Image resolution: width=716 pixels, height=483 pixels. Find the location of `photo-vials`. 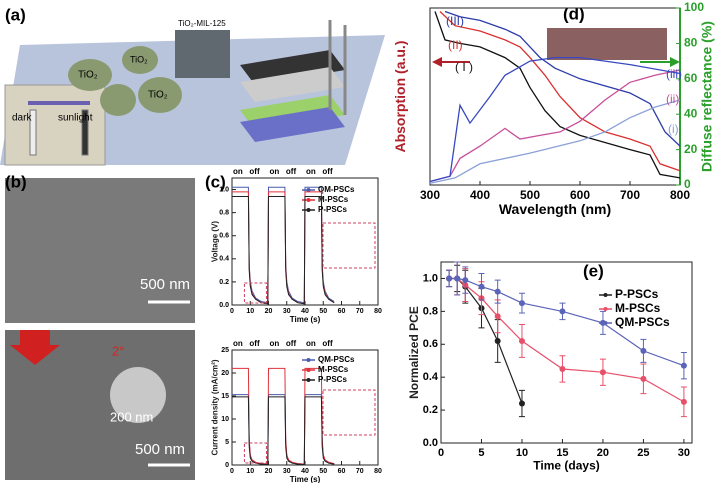

photo-vials is located at coordinates (55, 125).